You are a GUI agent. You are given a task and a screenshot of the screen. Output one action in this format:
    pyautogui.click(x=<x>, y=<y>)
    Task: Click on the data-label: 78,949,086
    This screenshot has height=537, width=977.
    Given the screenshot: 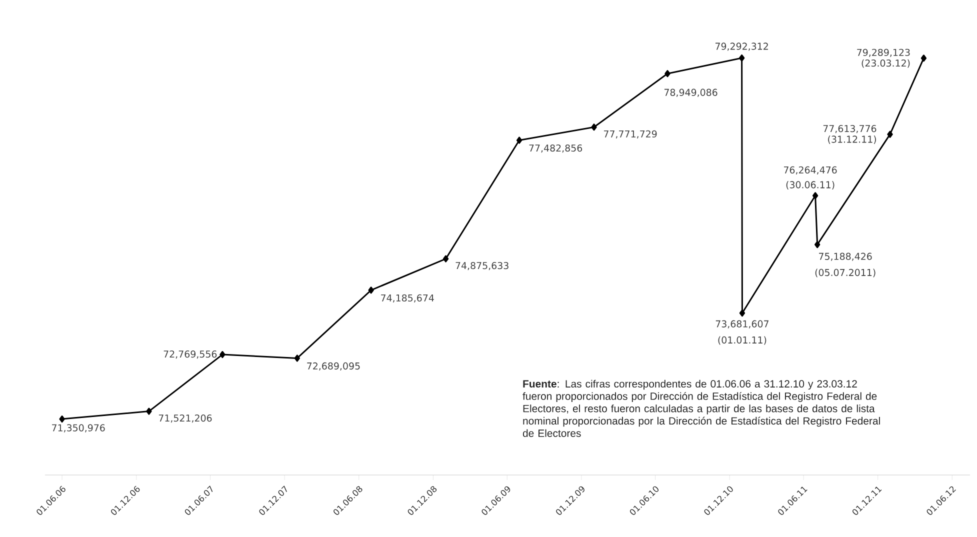 What is the action you would take?
    pyautogui.click(x=691, y=92)
    